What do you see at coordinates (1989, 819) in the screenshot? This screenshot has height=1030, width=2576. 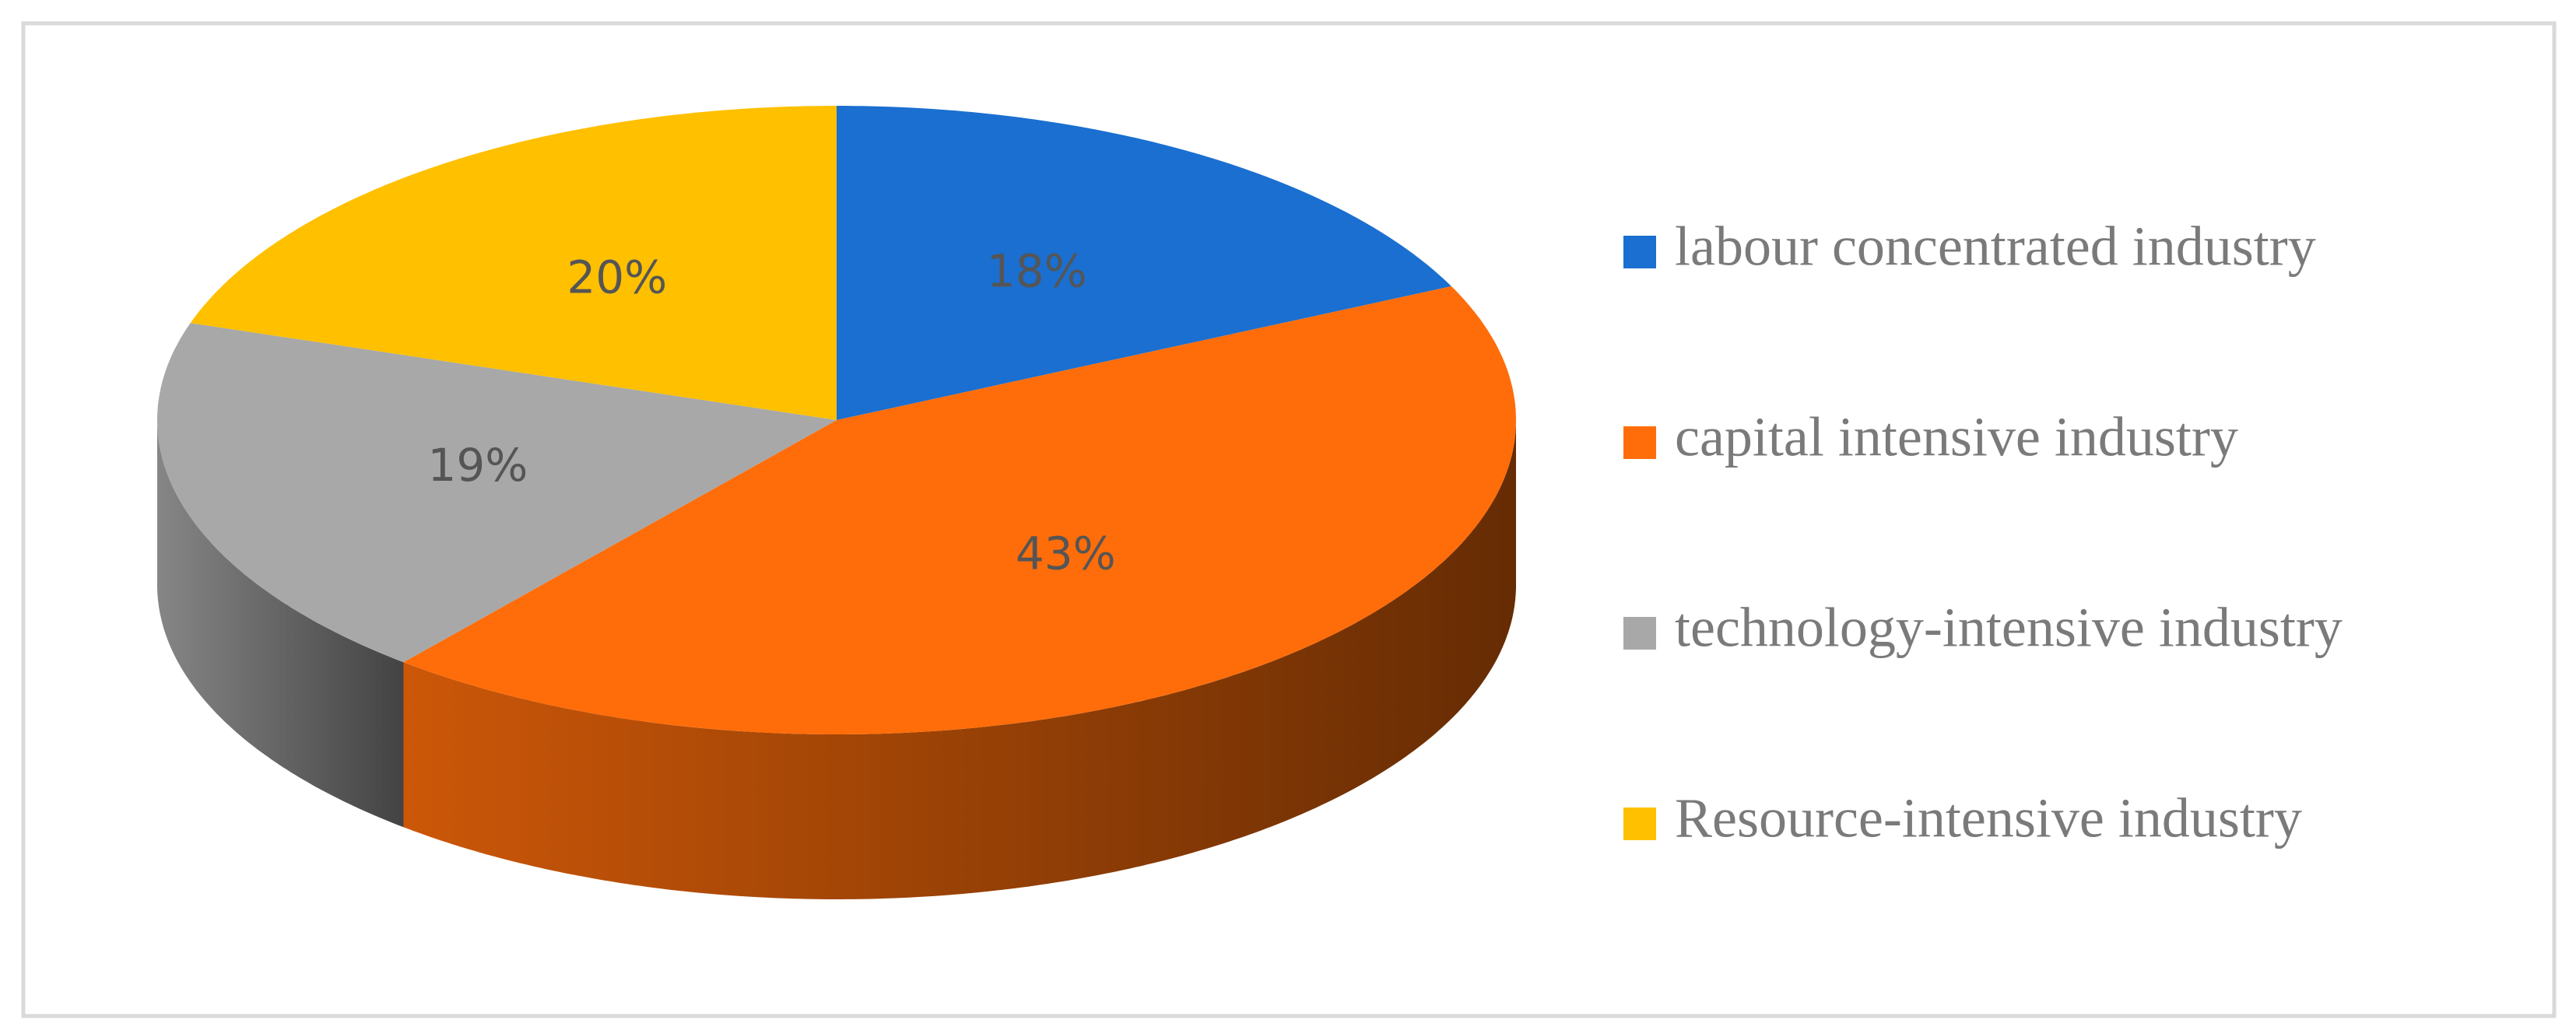 I see `legend-label: Resource-intensive industry` at bounding box center [1989, 819].